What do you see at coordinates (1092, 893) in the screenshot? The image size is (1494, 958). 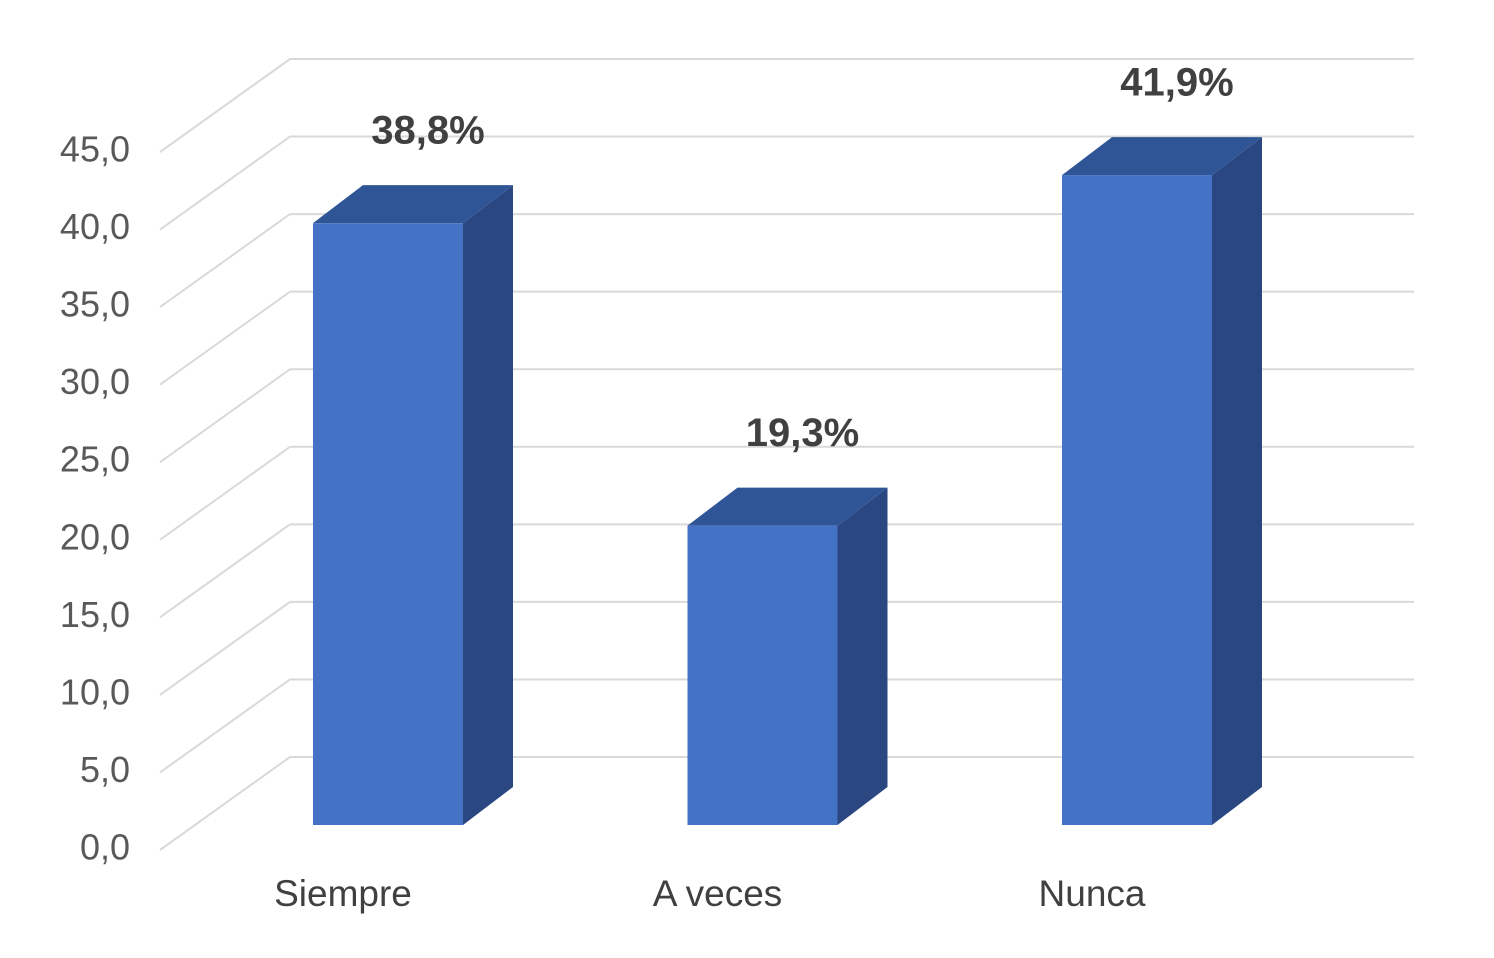 I see `x-tick-label: Nunca` at bounding box center [1092, 893].